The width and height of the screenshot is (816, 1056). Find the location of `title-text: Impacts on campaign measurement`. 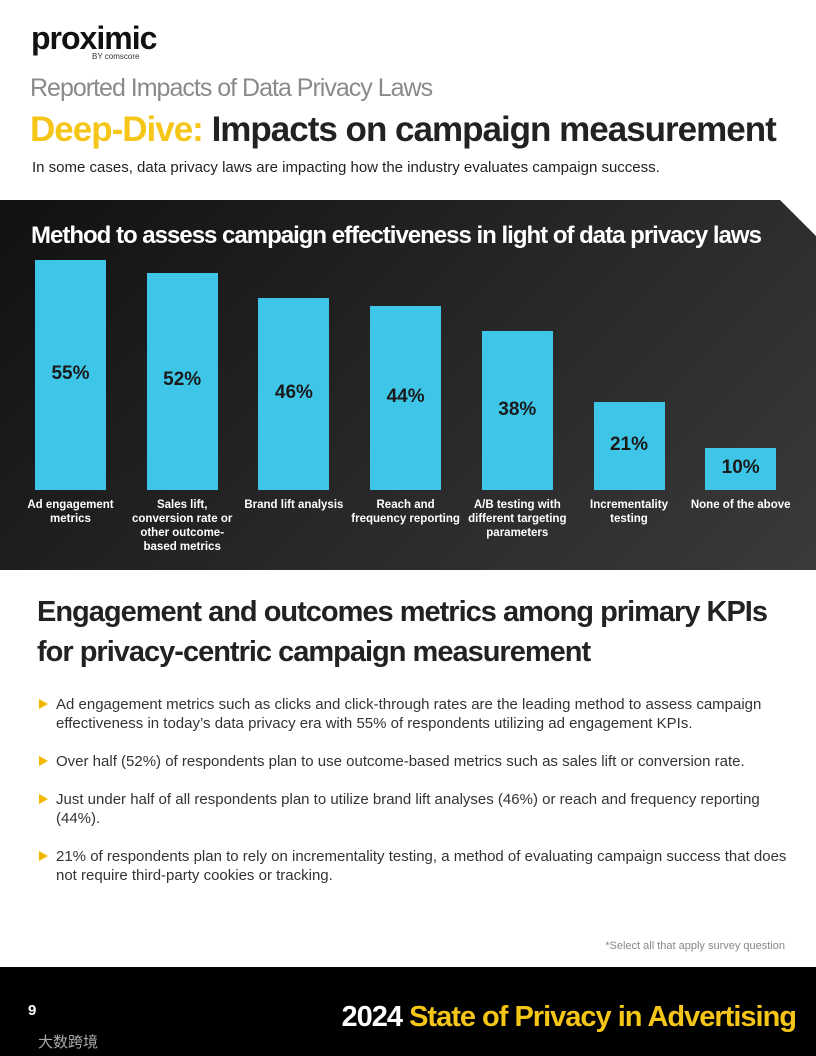

title-text: Impacts on campaign measurement is located at coordinates (494, 129).